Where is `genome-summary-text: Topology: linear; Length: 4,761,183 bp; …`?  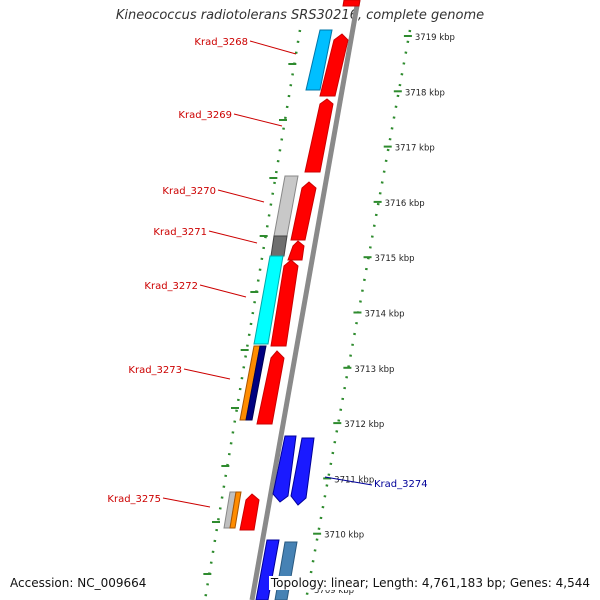 genome-summary-text: Topology: linear; Length: 4,761,183 bp; … is located at coordinates (430, 583).